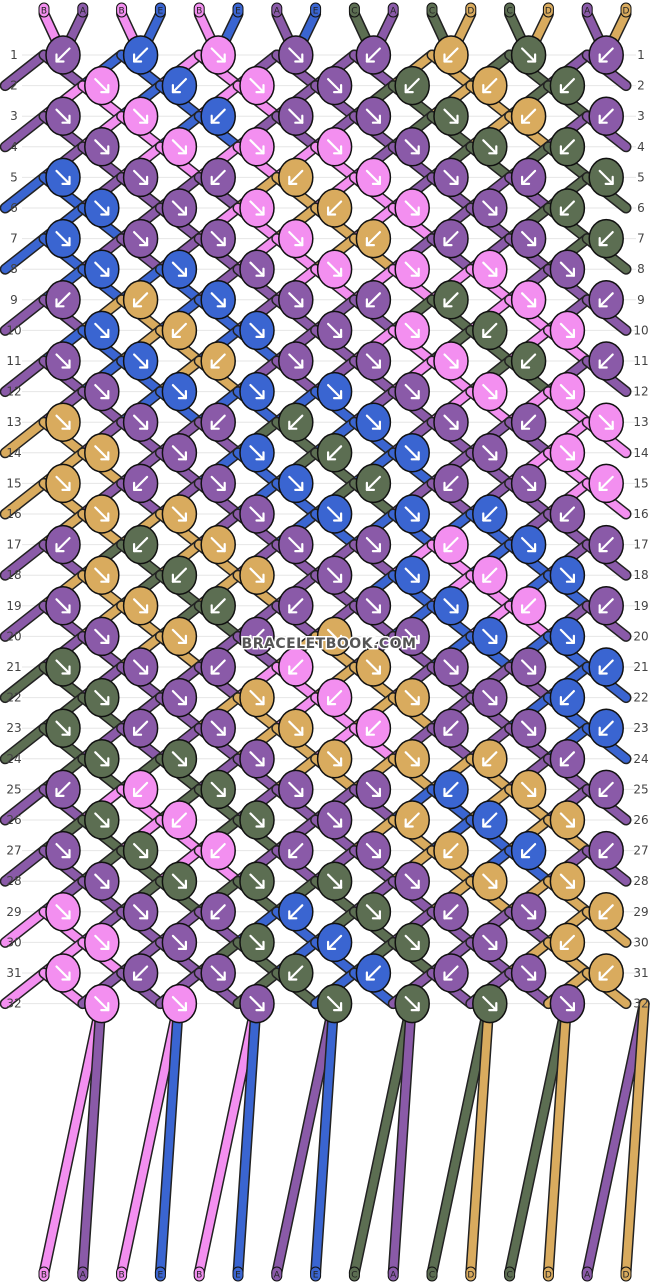 This screenshot has width=658, height=1288. I want to click on row-number-right: 30, so click(640, 942).